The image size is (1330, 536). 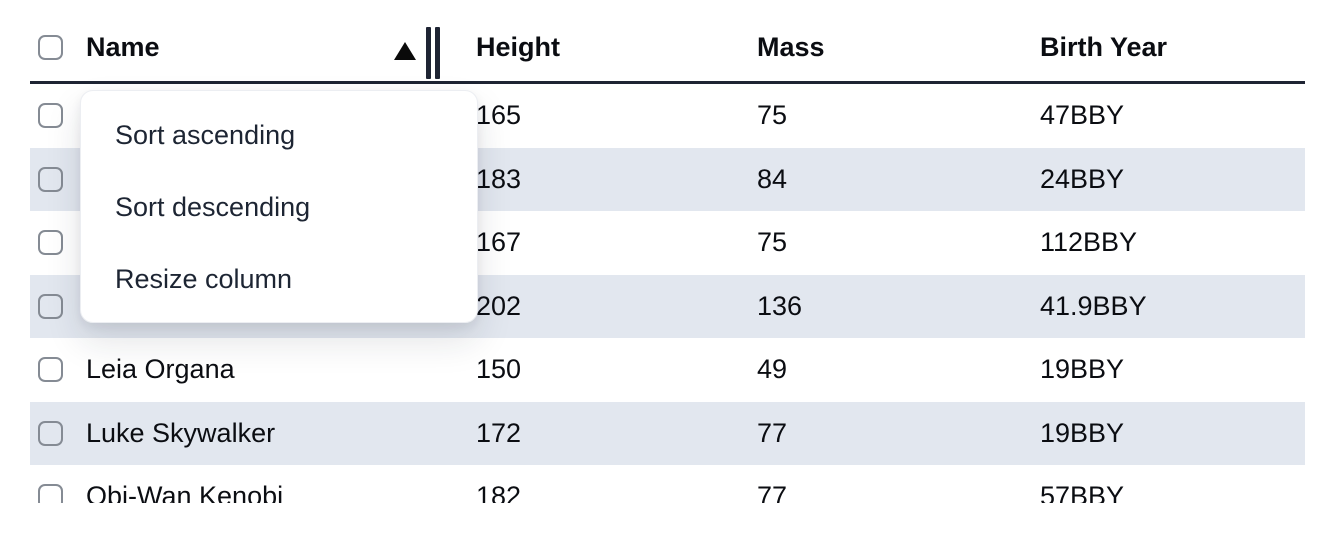 I want to click on table-row: Luke Skywalker 172 77 19BBY, so click(x=667, y=433).